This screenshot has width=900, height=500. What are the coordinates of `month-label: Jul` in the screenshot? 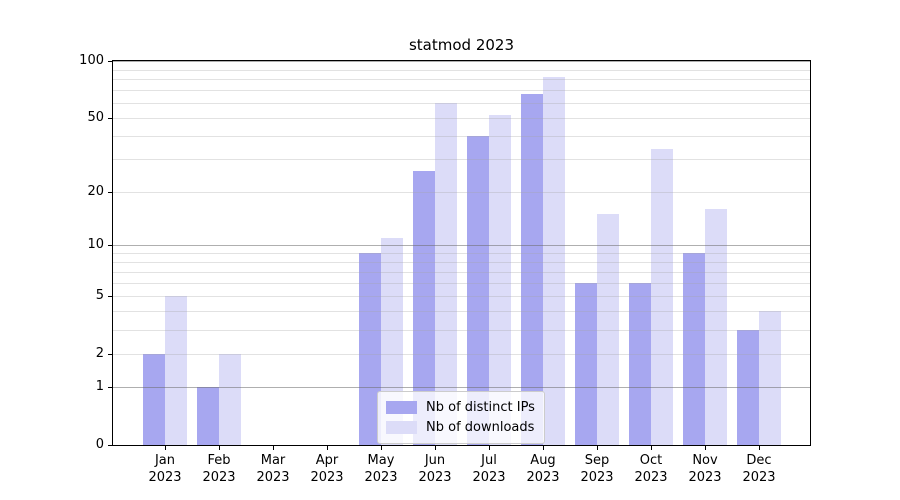 It's located at (489, 460).